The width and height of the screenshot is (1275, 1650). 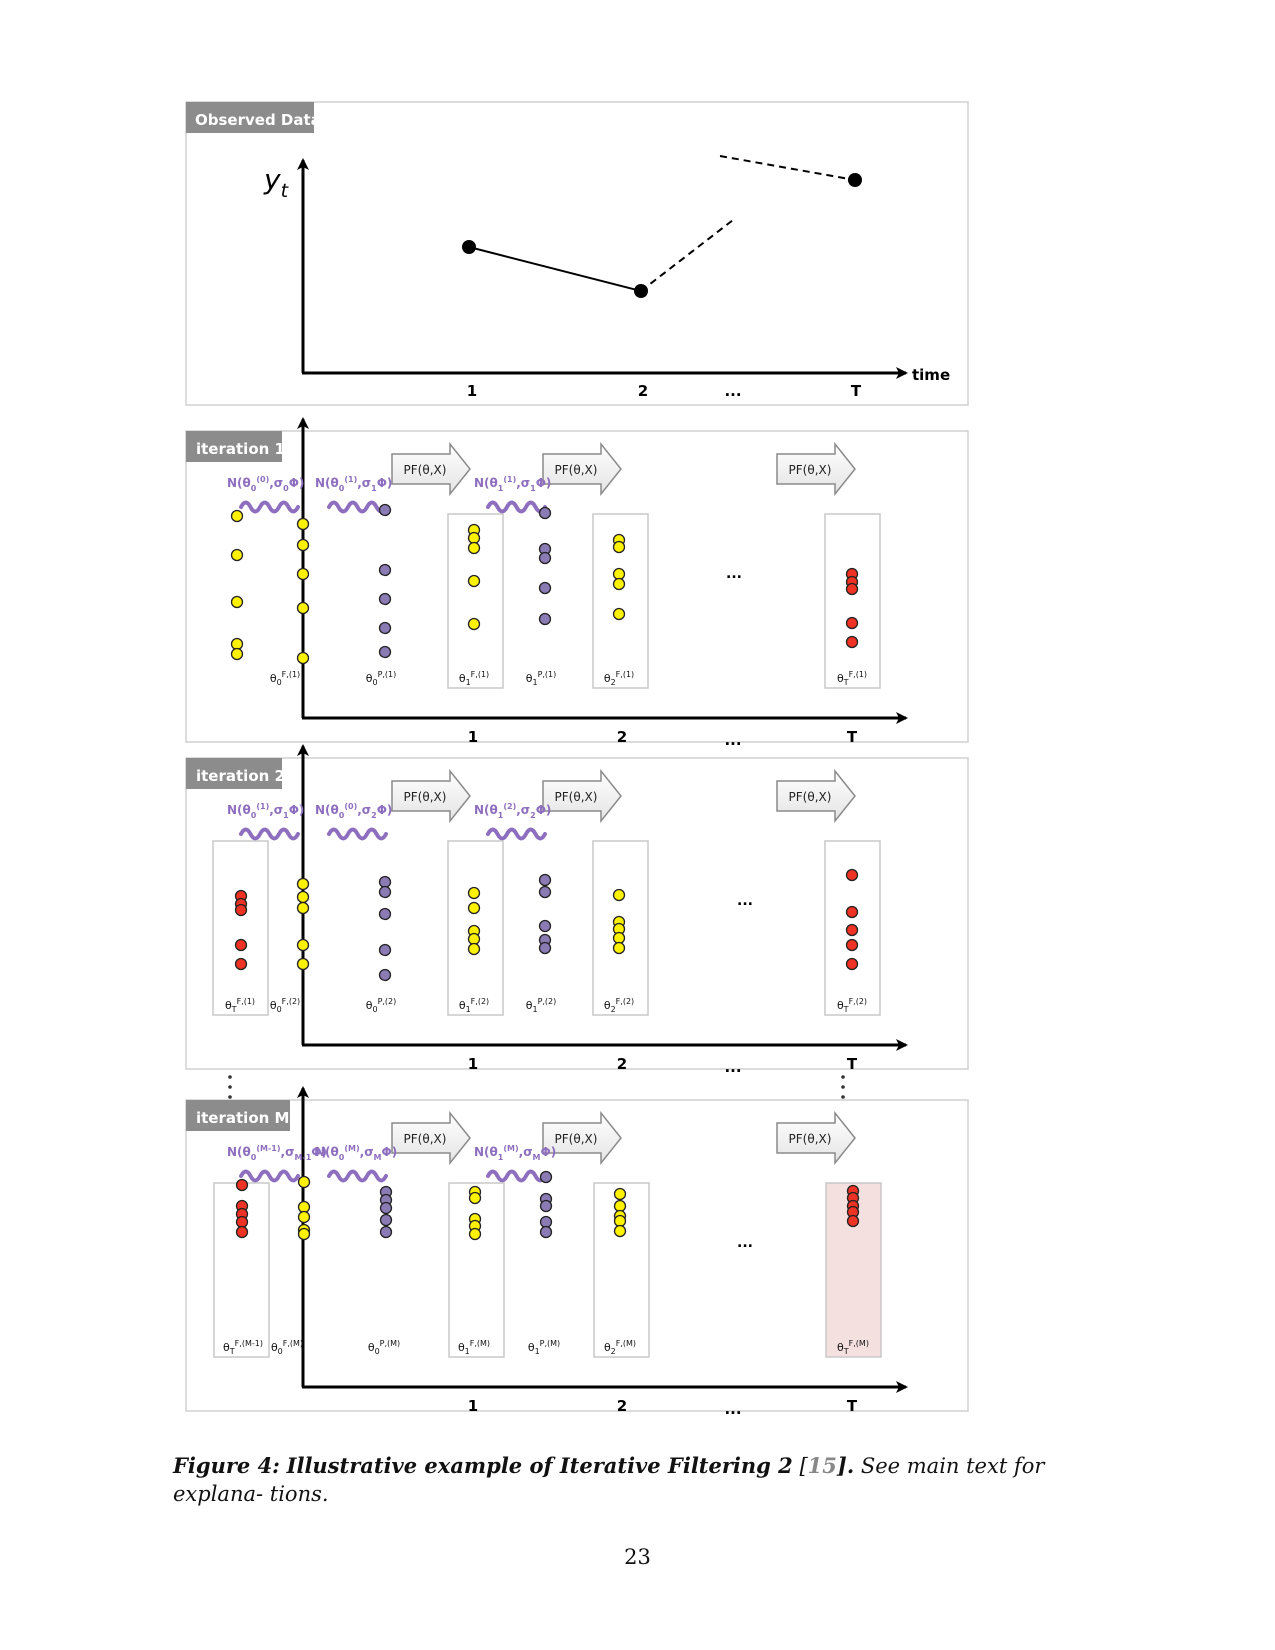 I want to click on dashed-segment-top, so click(x=787, y=168).